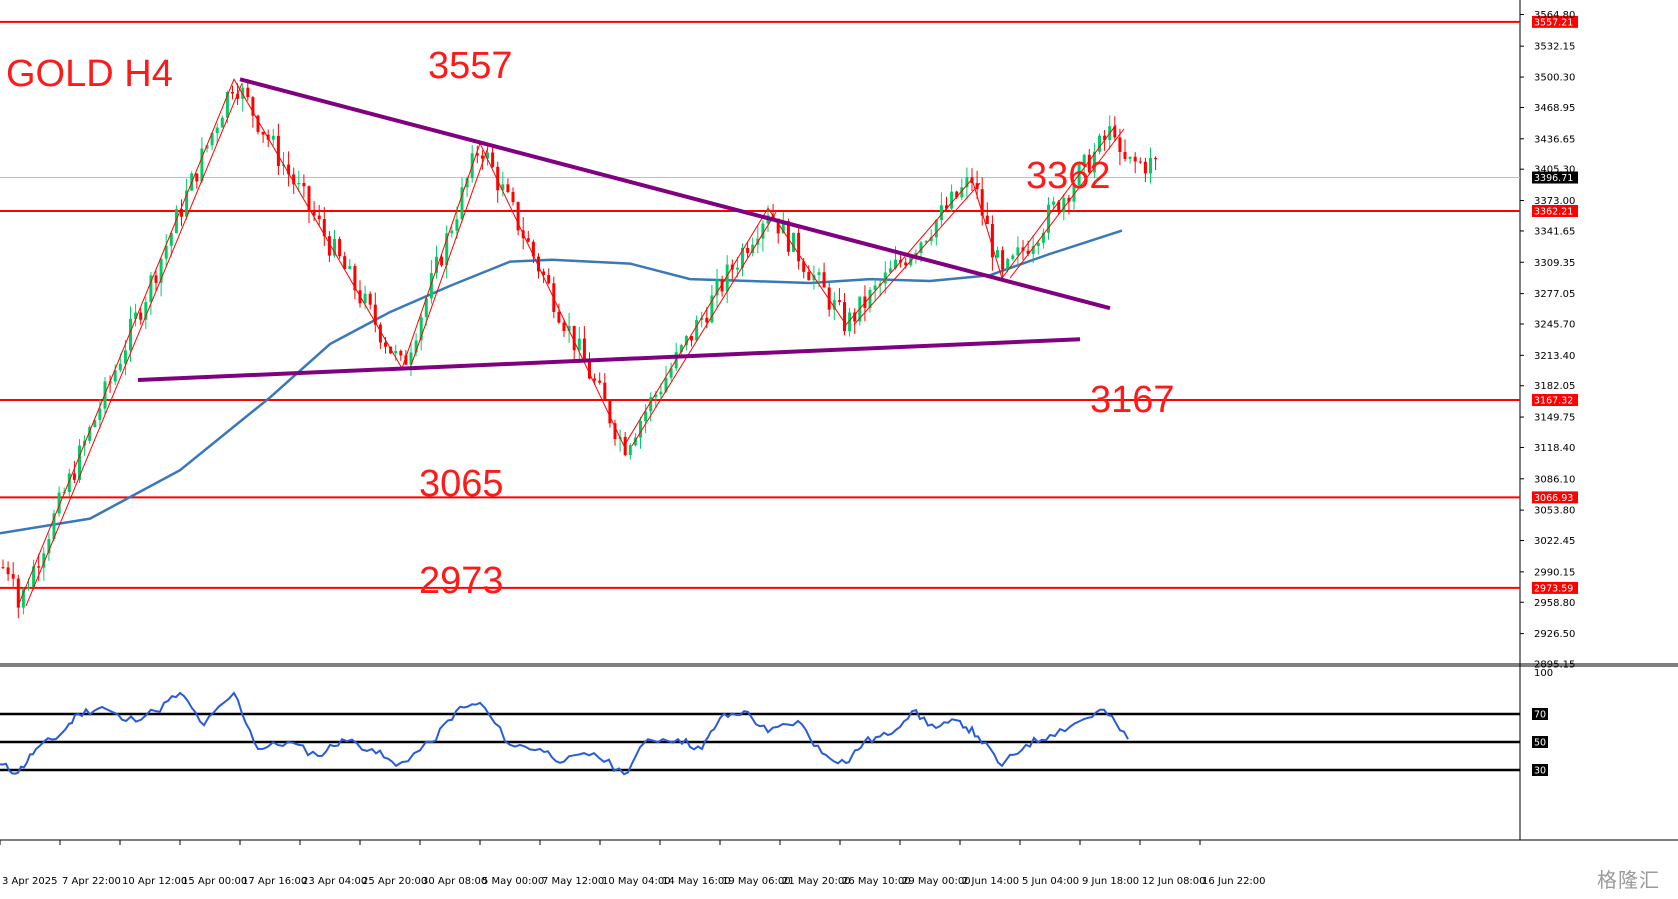 The width and height of the screenshot is (1678, 899). Describe the element at coordinates (1540, 742) in the screenshot. I see `rsi-level-tag` at that location.